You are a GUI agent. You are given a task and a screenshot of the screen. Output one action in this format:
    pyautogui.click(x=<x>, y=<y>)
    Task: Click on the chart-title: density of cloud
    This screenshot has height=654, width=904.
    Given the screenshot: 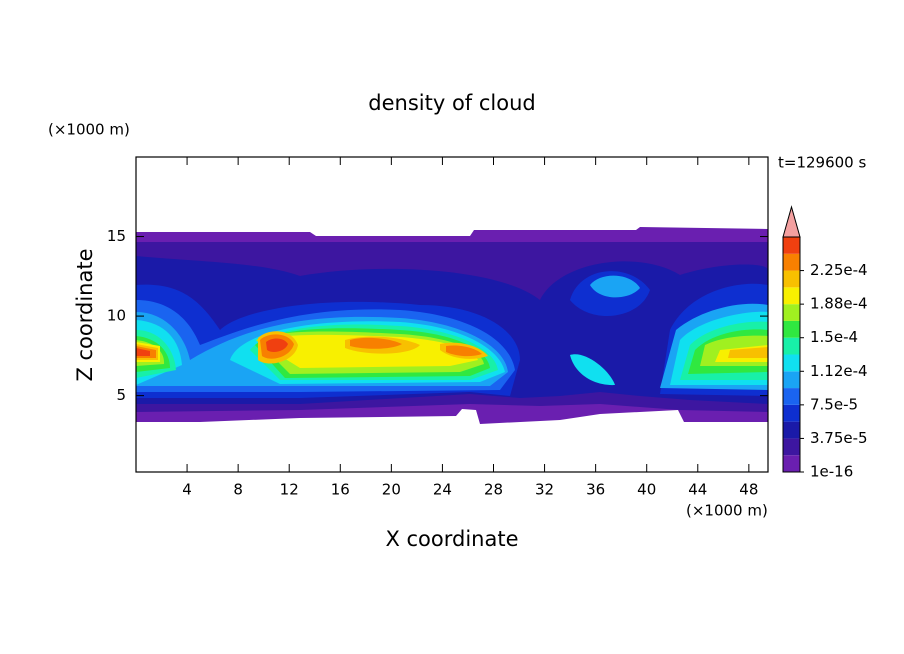 What is the action you would take?
    pyautogui.click(x=451, y=103)
    